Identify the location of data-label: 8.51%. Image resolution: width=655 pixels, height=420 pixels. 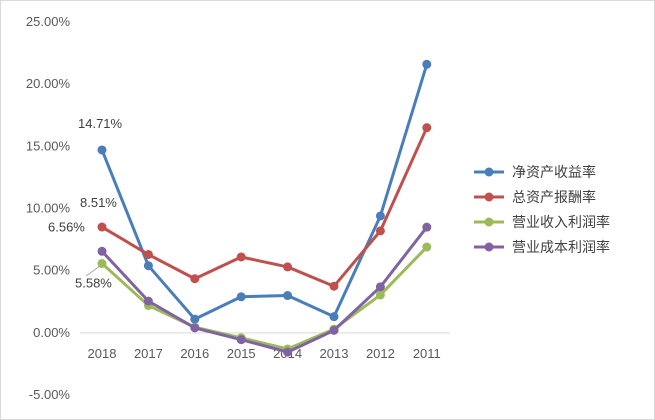
(98, 202).